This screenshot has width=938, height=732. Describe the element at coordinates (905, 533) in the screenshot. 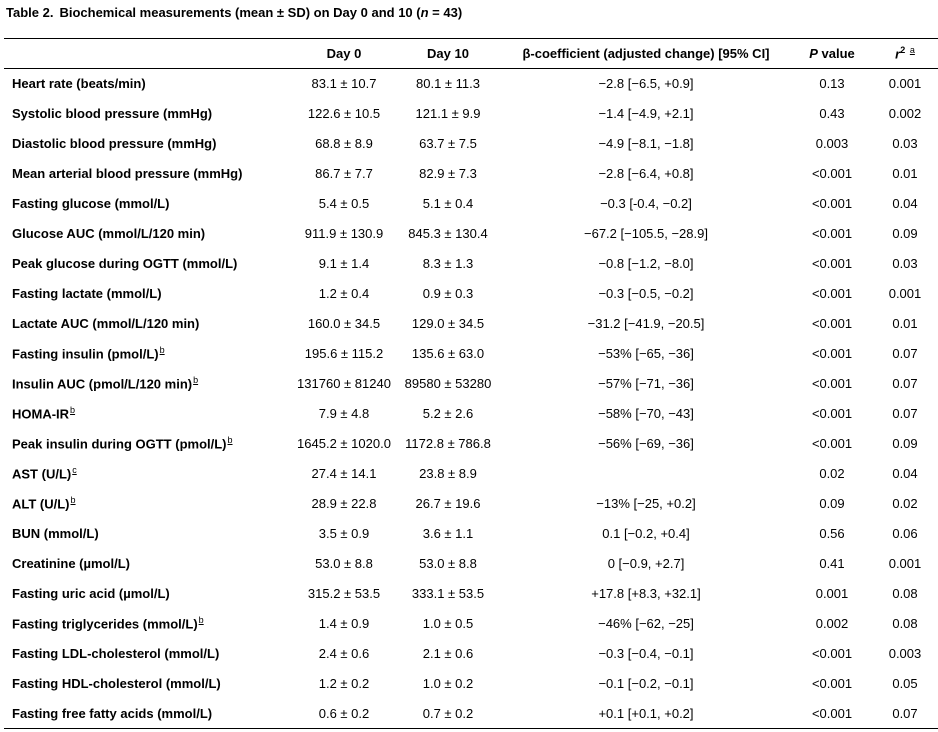

I see `r-squared-value: 0.06` at that location.